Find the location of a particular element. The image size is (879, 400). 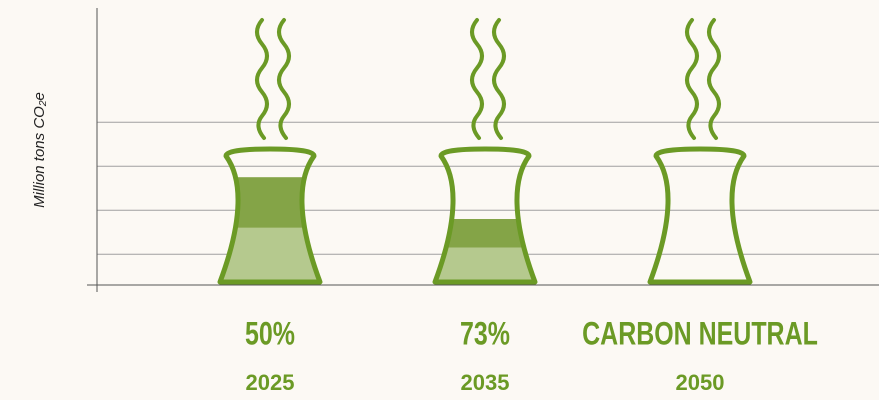

x-tick-label: 2050 is located at coordinates (700, 382).